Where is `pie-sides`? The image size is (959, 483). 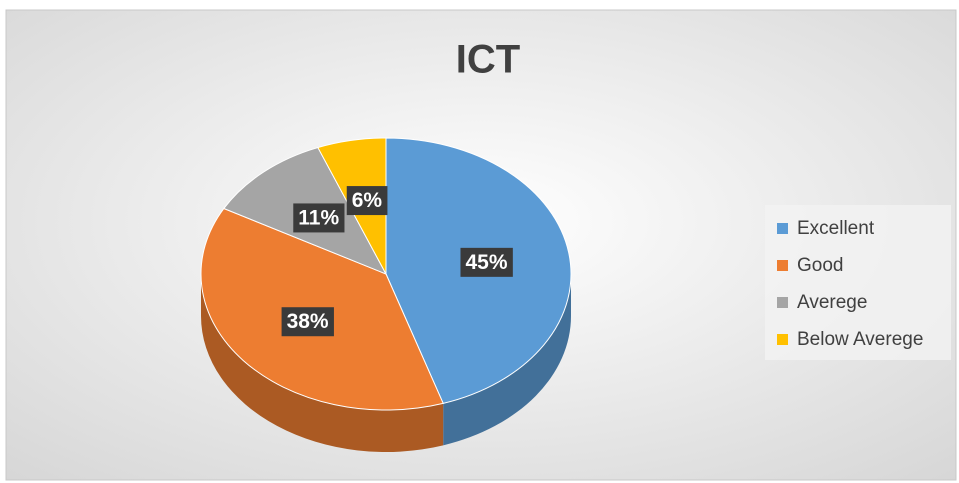 pie-sides is located at coordinates (385, 363).